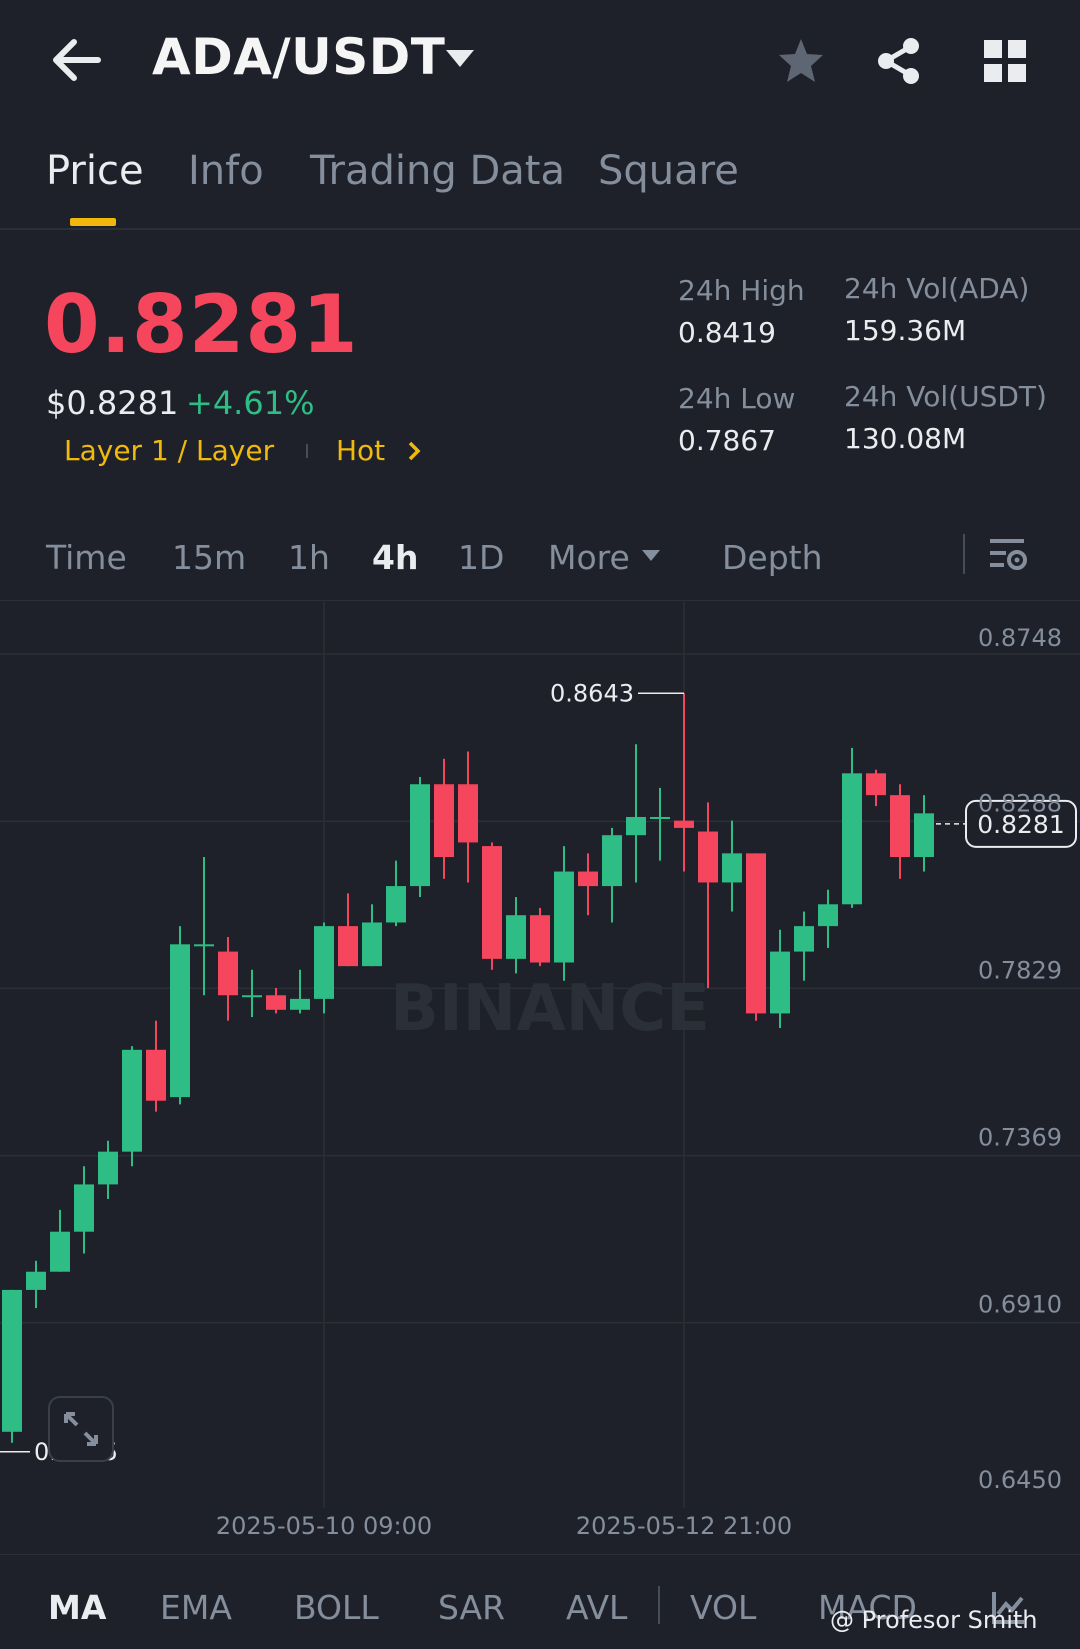 This screenshot has width=1080, height=1649. I want to click on hot-tag: Hot, so click(361, 450).